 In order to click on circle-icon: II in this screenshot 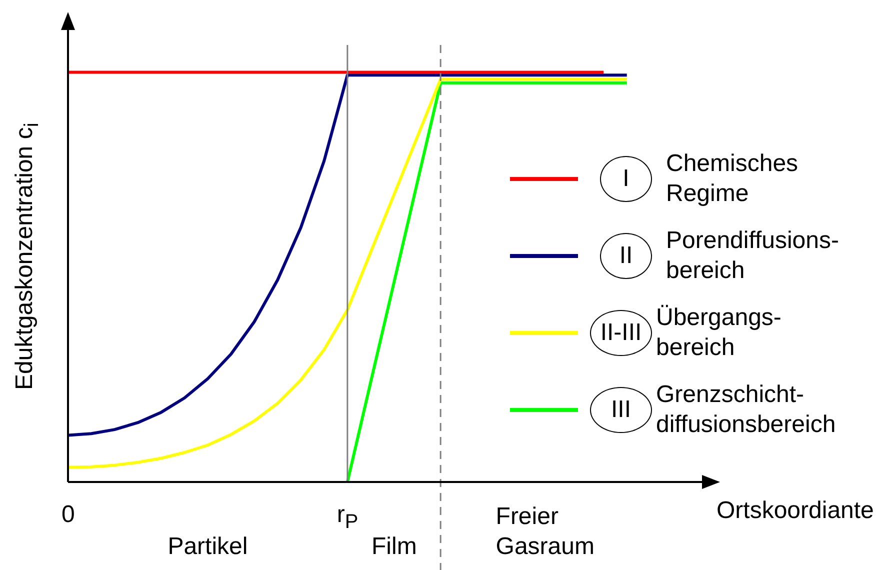, I will do `click(626, 255)`.